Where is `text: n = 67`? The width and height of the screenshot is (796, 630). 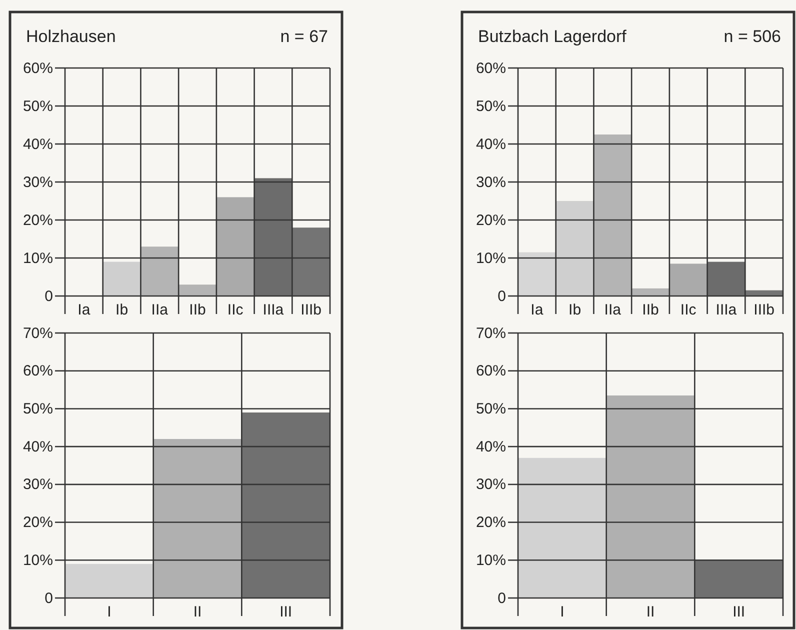 text: n = 67 is located at coordinates (304, 36).